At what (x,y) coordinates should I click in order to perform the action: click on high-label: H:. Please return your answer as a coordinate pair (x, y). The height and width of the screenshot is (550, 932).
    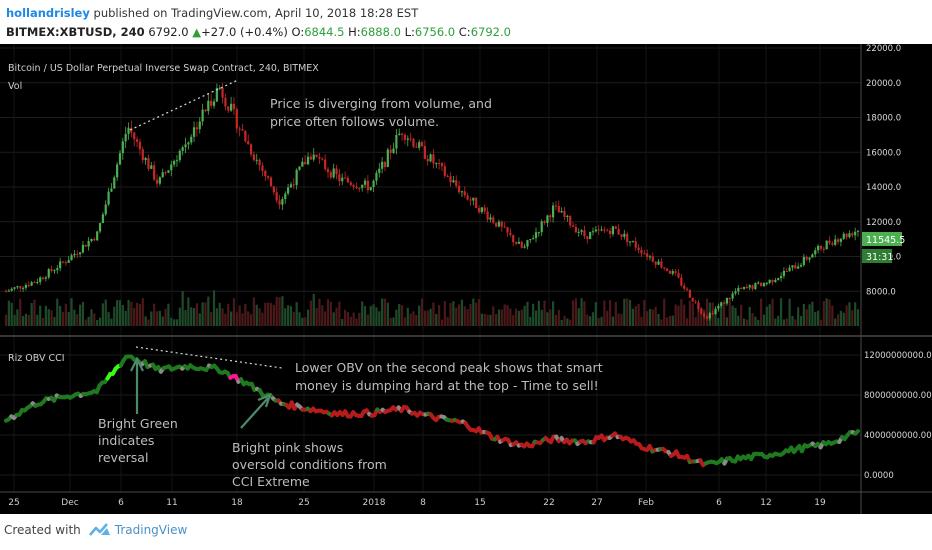
    Looking at the image, I should click on (354, 32).